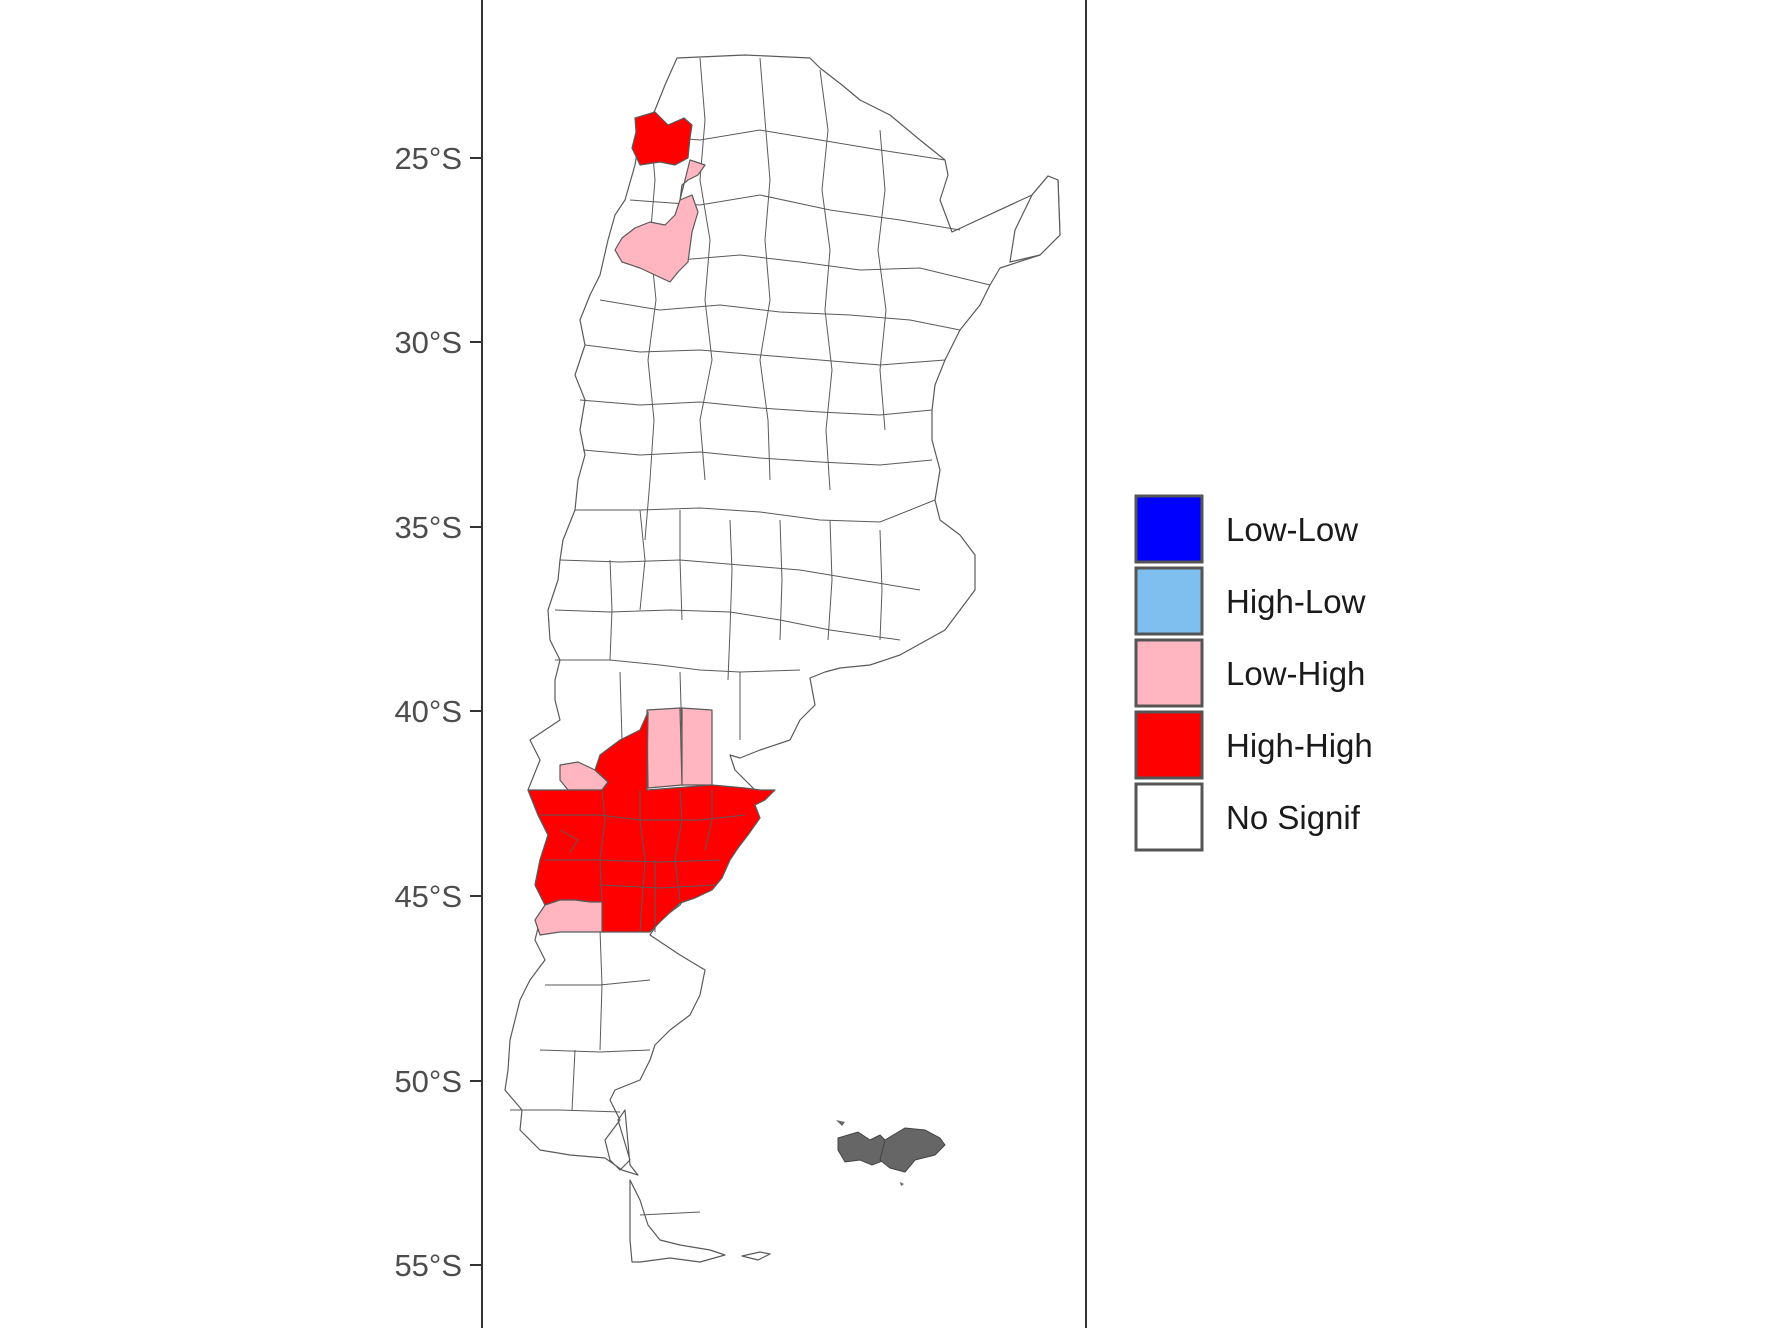 This screenshot has width=1771, height=1328. Describe the element at coordinates (1295, 673) in the screenshot. I see `legend-label-low-high: Low-High` at that location.